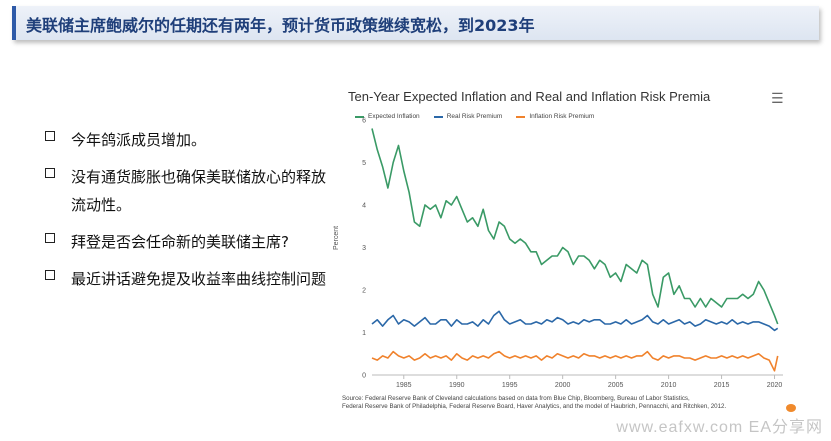 This screenshot has height=441, width=831. I want to click on bullet-text: 拜登是否会任命新的美联储主席?, so click(180, 242).